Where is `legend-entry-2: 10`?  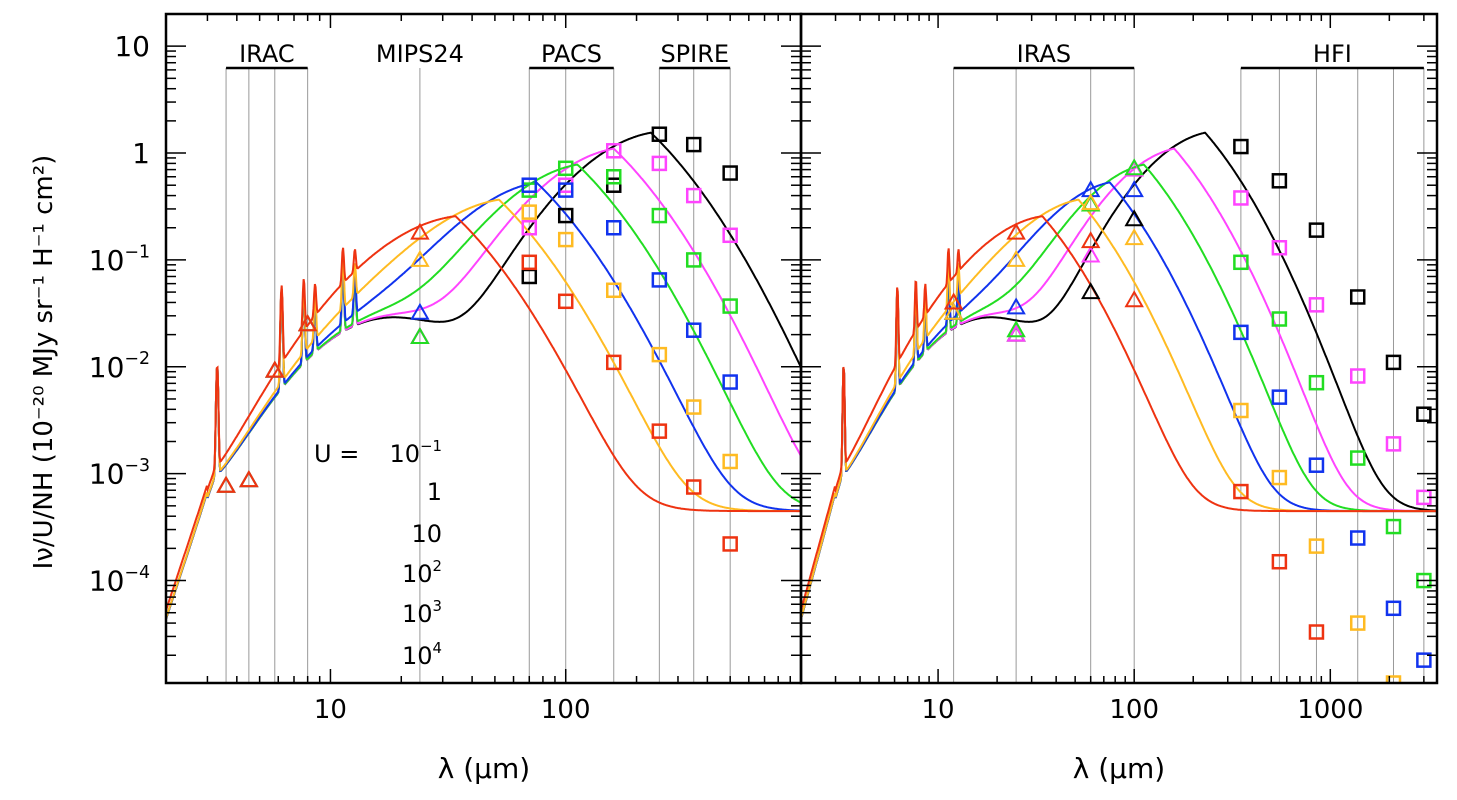
legend-entry-2: 10 is located at coordinates (426, 534).